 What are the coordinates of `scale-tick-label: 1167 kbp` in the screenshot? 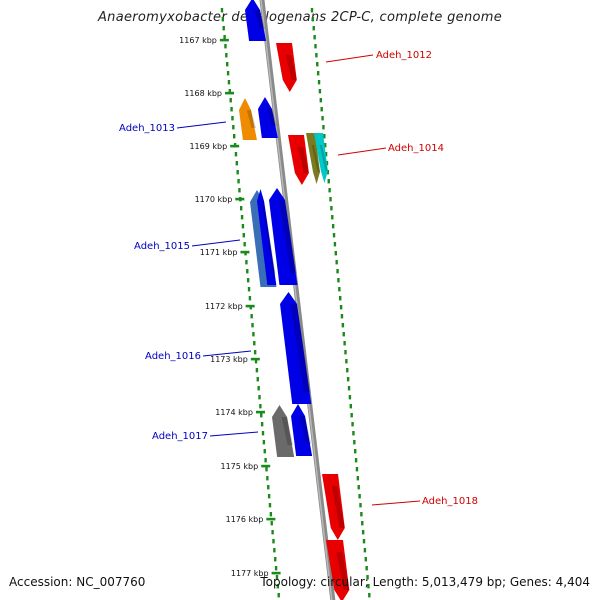 It's located at (198, 40).